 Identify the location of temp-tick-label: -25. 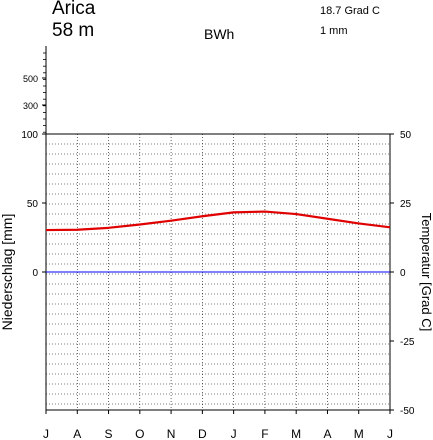
(407, 342).